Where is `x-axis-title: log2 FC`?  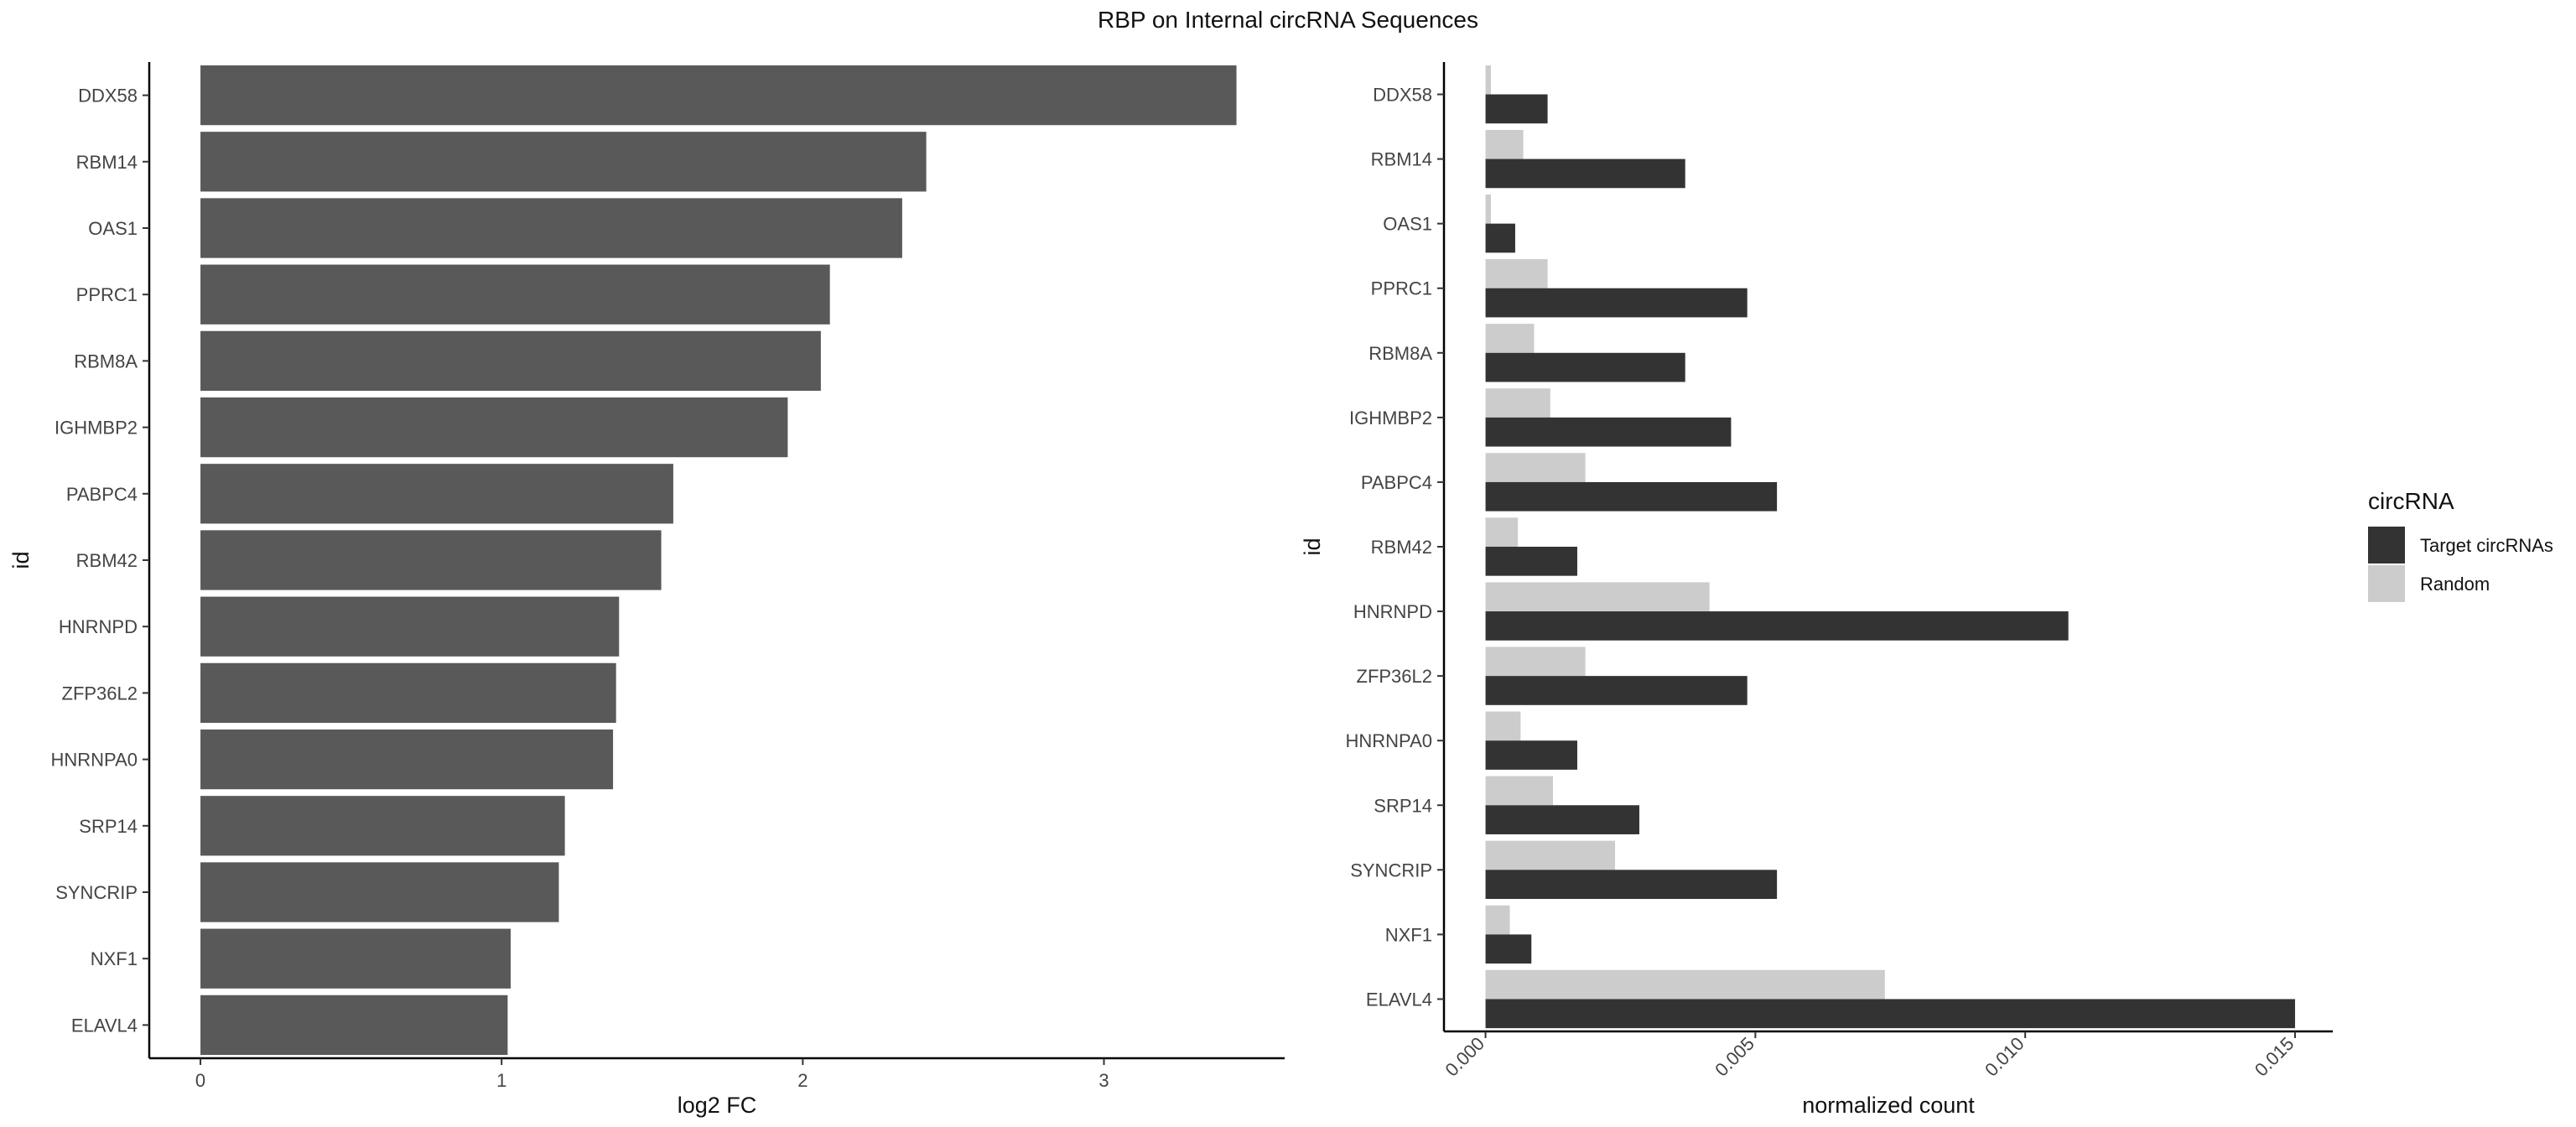 x-axis-title: log2 FC is located at coordinates (717, 1105).